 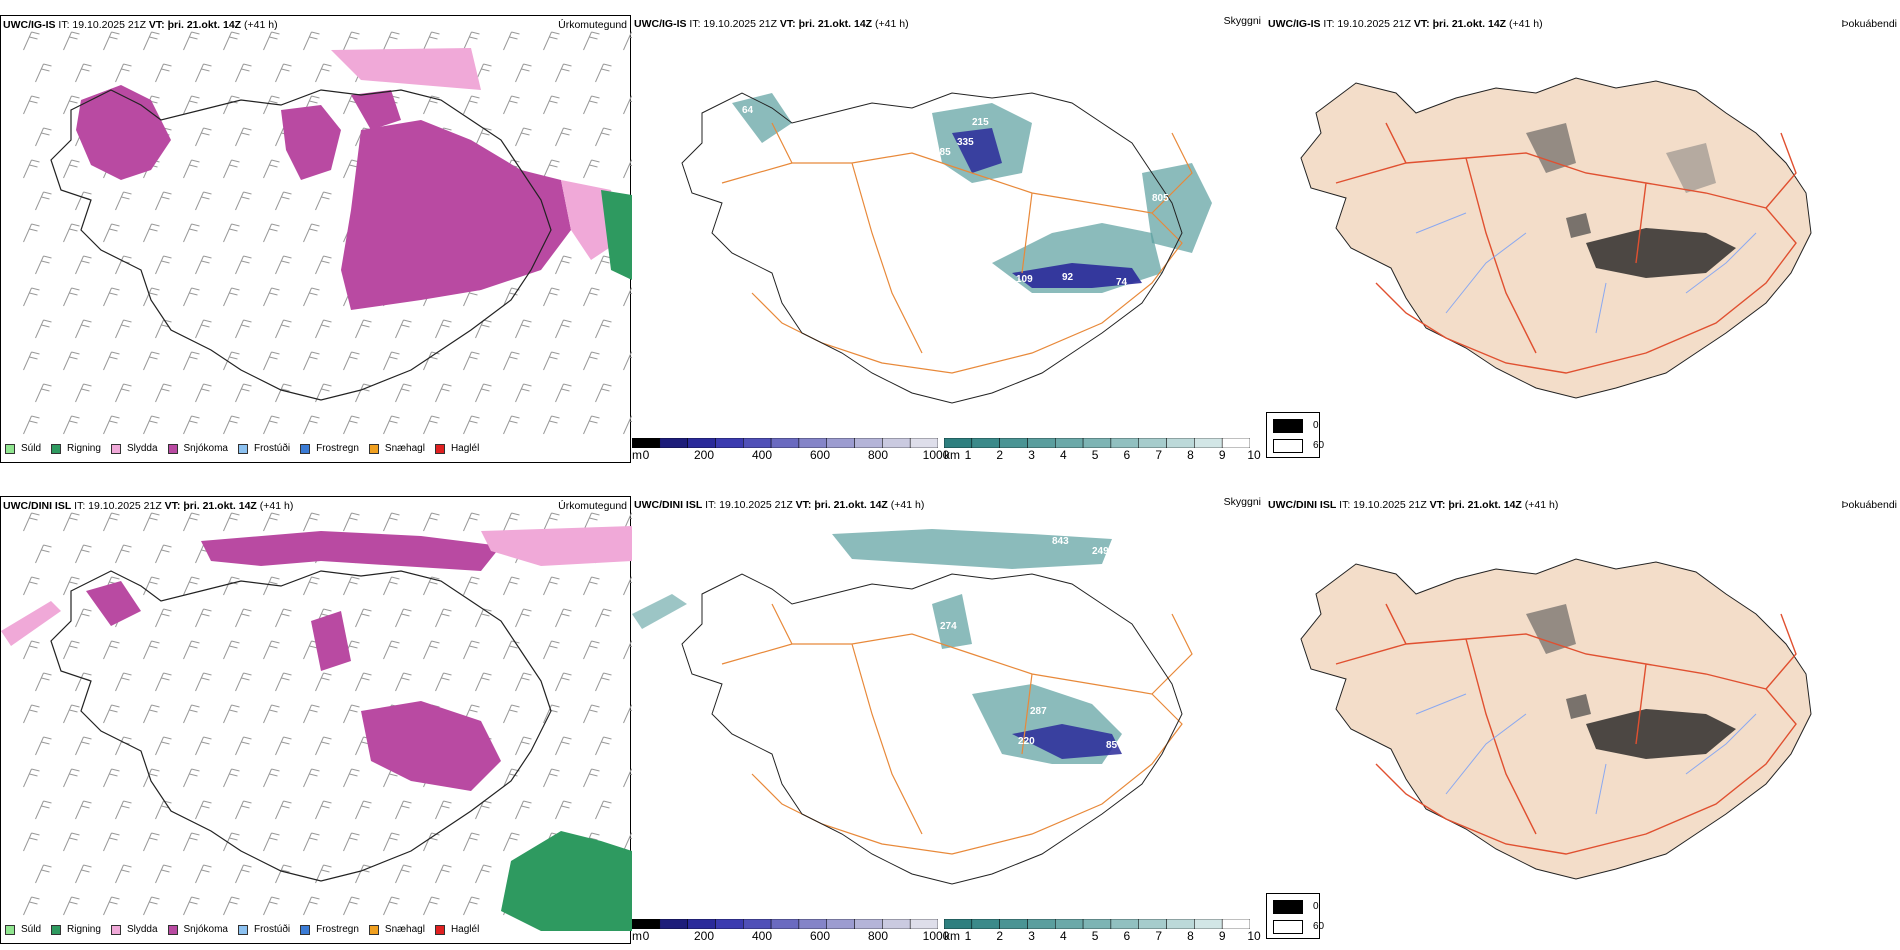 I want to click on panel-title: Þokuábendi, so click(x=1869, y=24).